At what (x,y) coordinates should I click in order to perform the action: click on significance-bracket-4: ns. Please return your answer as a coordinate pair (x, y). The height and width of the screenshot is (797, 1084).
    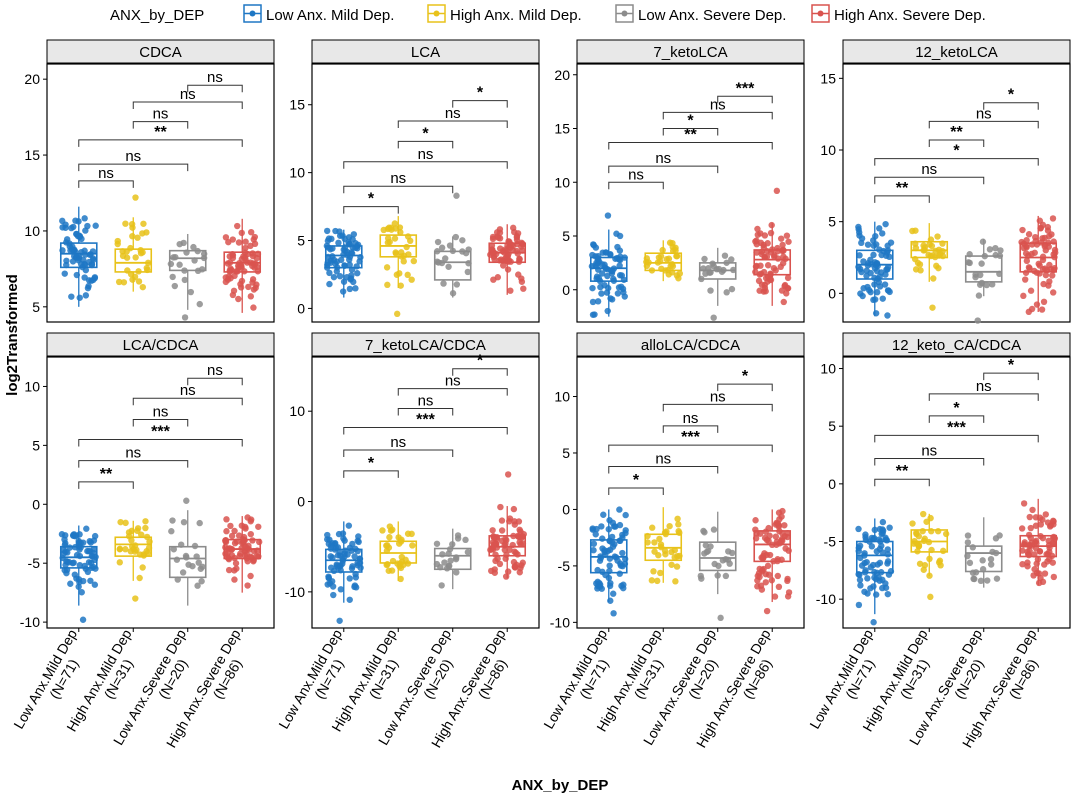
    Looking at the image, I should click on (160, 415).